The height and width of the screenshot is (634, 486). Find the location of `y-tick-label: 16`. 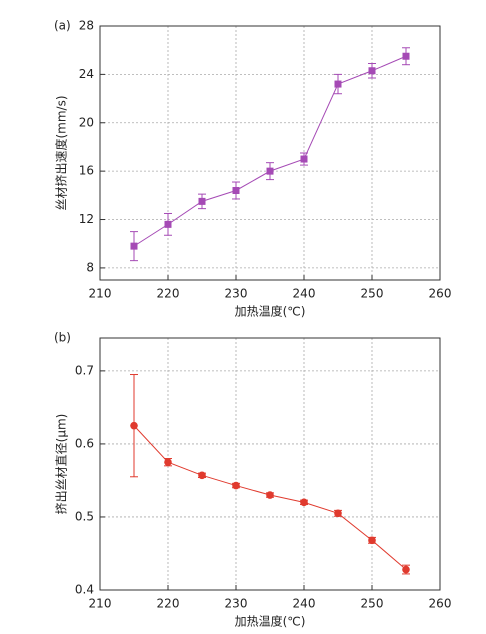

y-tick-label: 16 is located at coordinates (86, 171).